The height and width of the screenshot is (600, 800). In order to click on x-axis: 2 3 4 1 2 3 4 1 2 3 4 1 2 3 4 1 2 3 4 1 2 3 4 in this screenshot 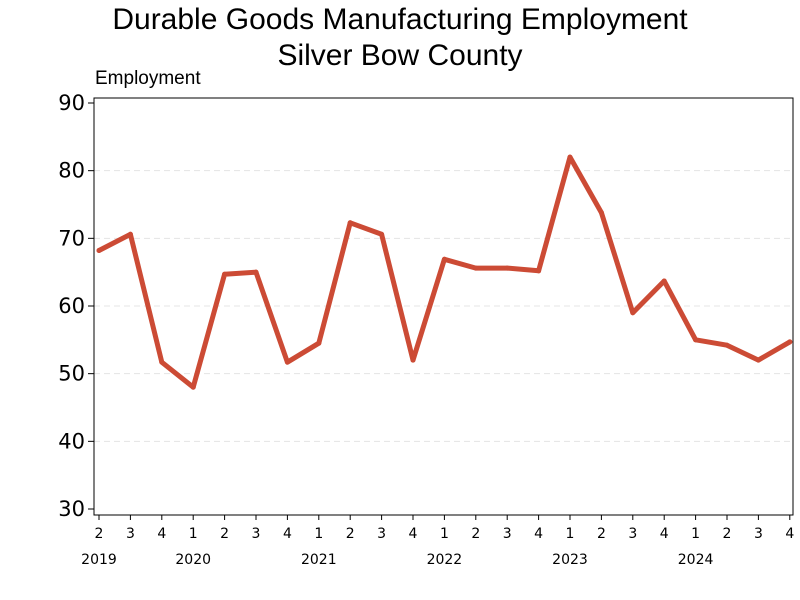, I will do `click(444, 528)`.